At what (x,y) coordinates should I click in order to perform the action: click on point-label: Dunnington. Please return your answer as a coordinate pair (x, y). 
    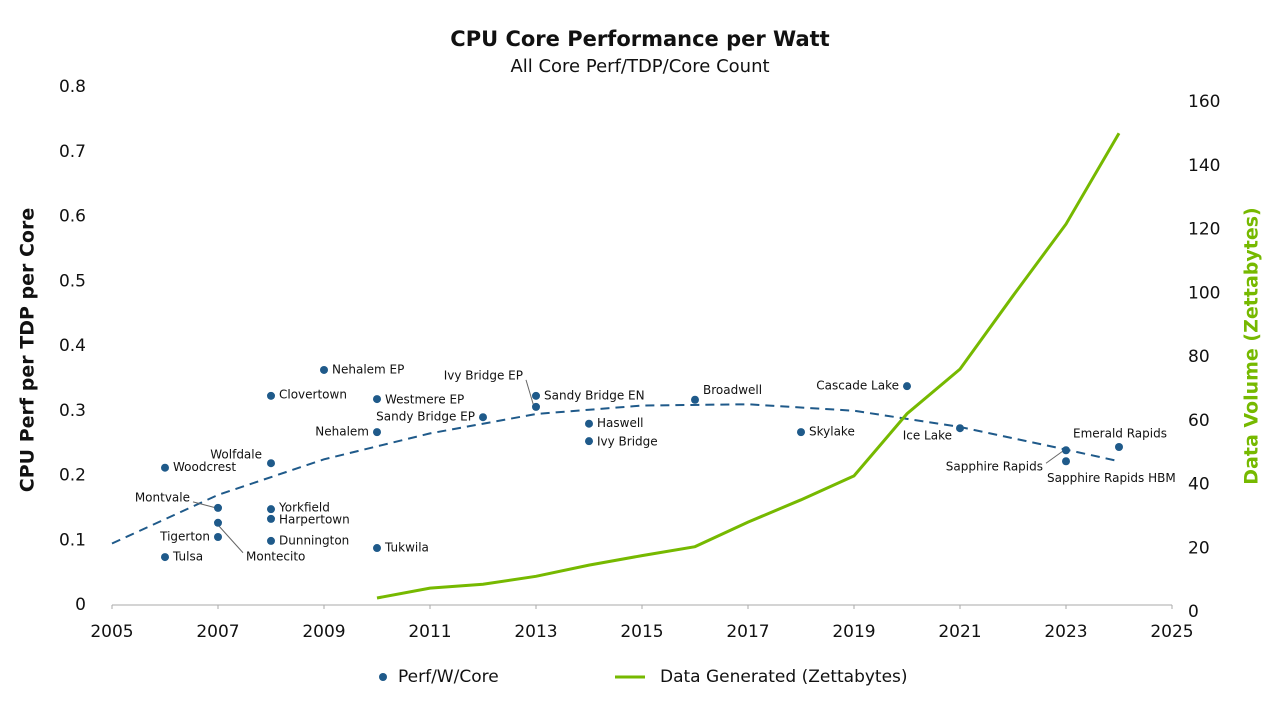
    Looking at the image, I should click on (314, 540).